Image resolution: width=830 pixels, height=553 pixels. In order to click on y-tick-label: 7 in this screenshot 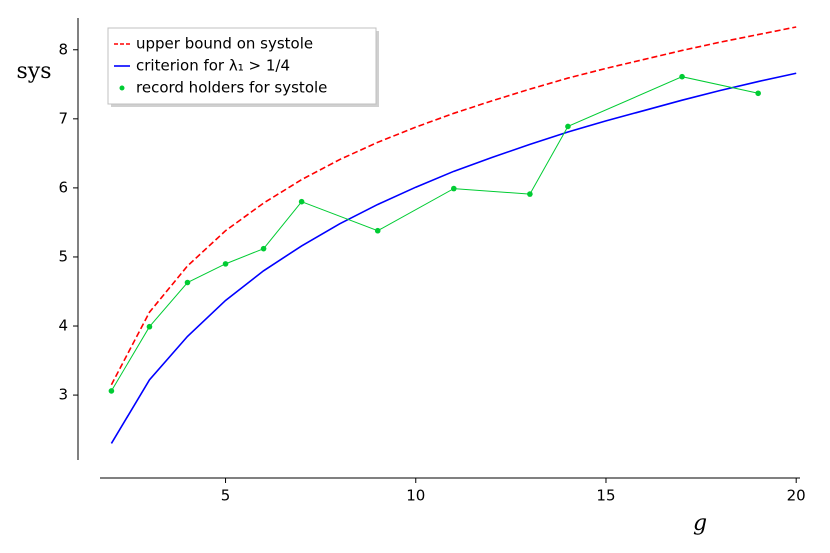, I will do `click(63, 118)`.